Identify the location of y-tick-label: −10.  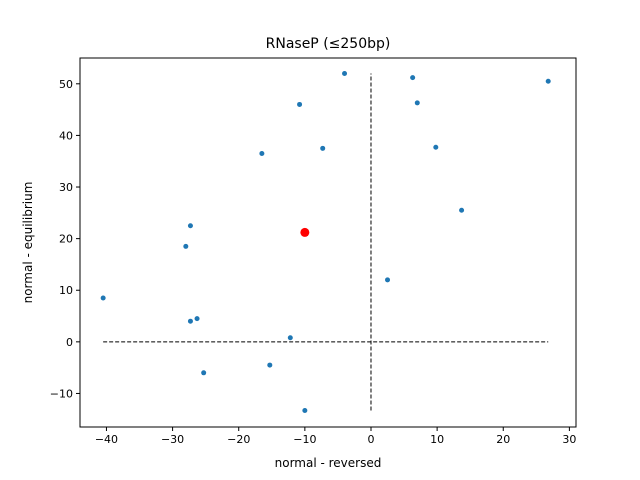
(61, 393).